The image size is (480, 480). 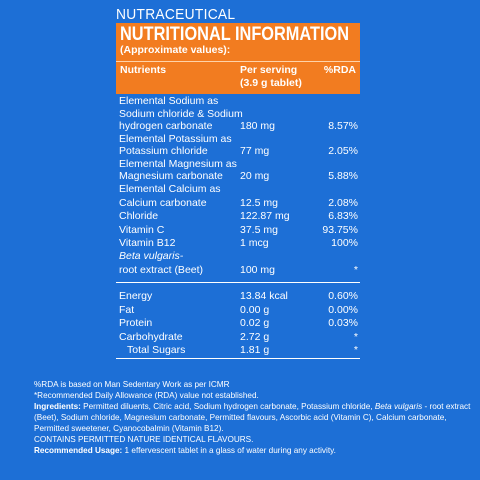 I want to click on nutrient-name: Elemental Calcium as, so click(x=170, y=188).